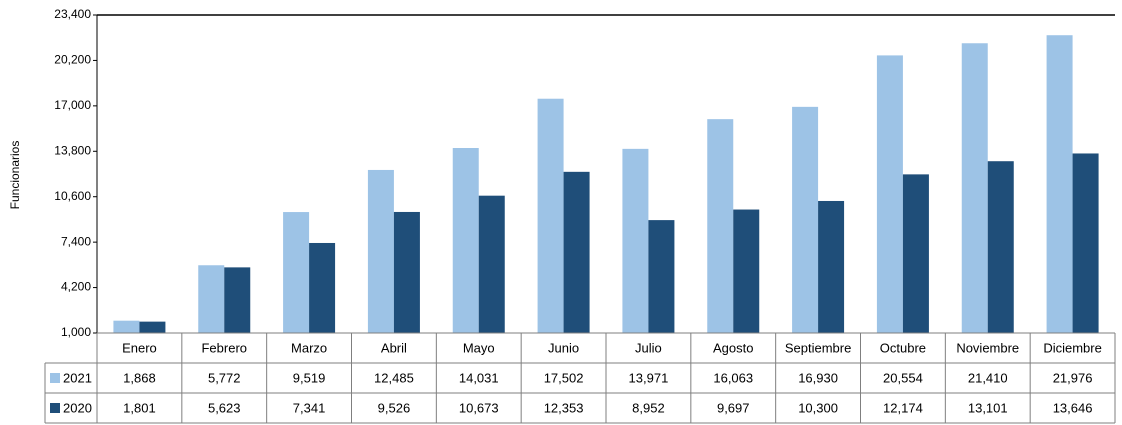  I want to click on x-tick-label: Octubre, so click(903, 347).